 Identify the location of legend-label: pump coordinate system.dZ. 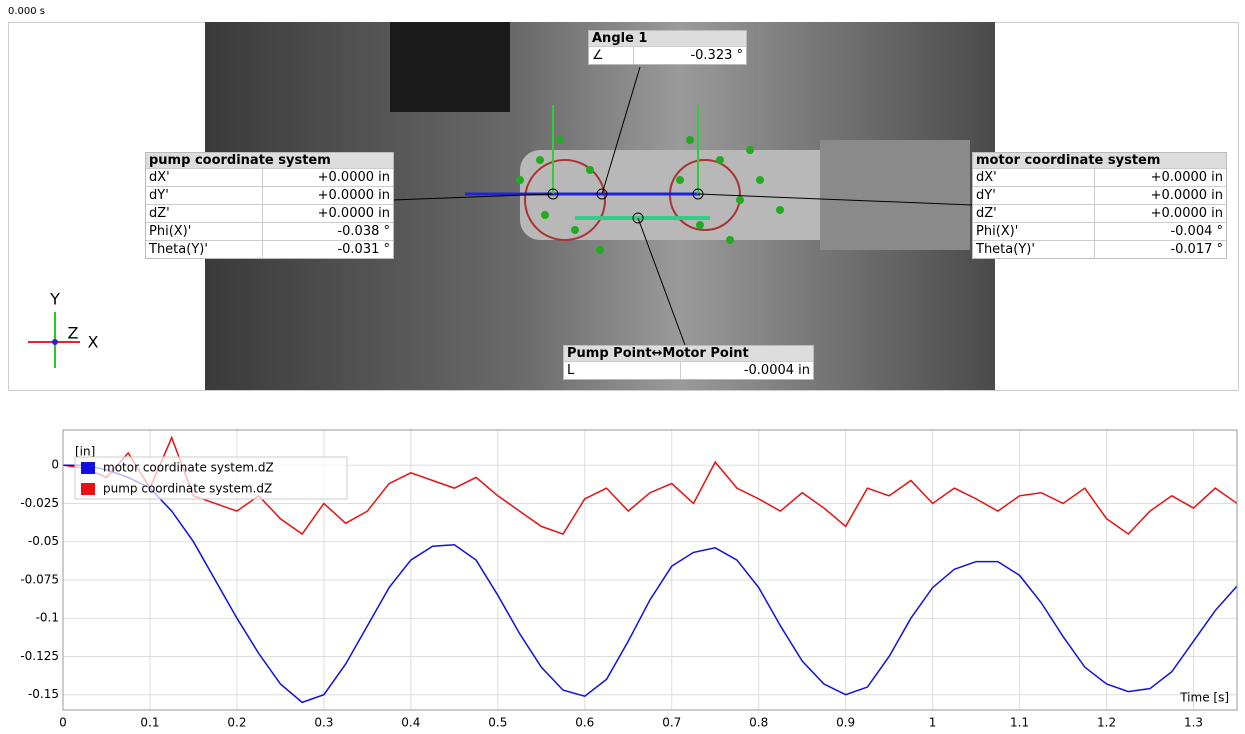
(187, 489).